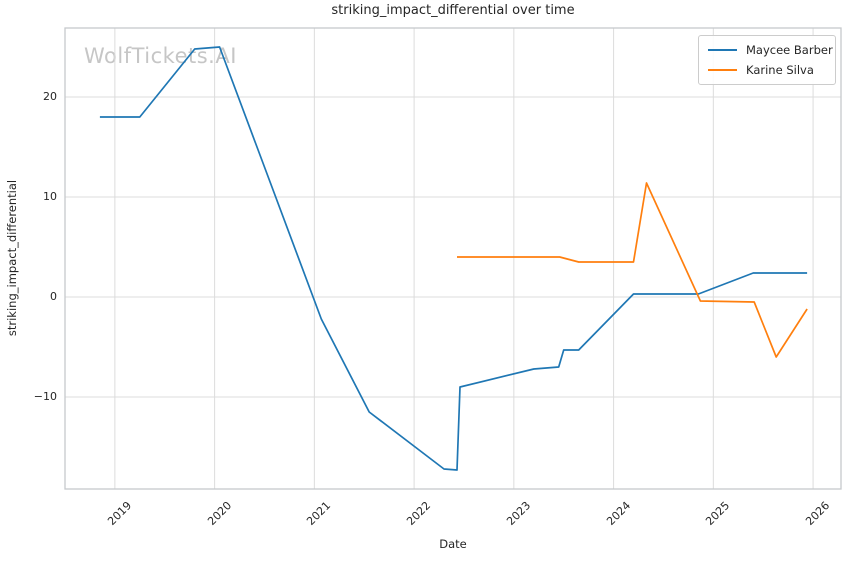  What do you see at coordinates (789, 50) in the screenshot?
I see `legend-label: Maycee Barber` at bounding box center [789, 50].